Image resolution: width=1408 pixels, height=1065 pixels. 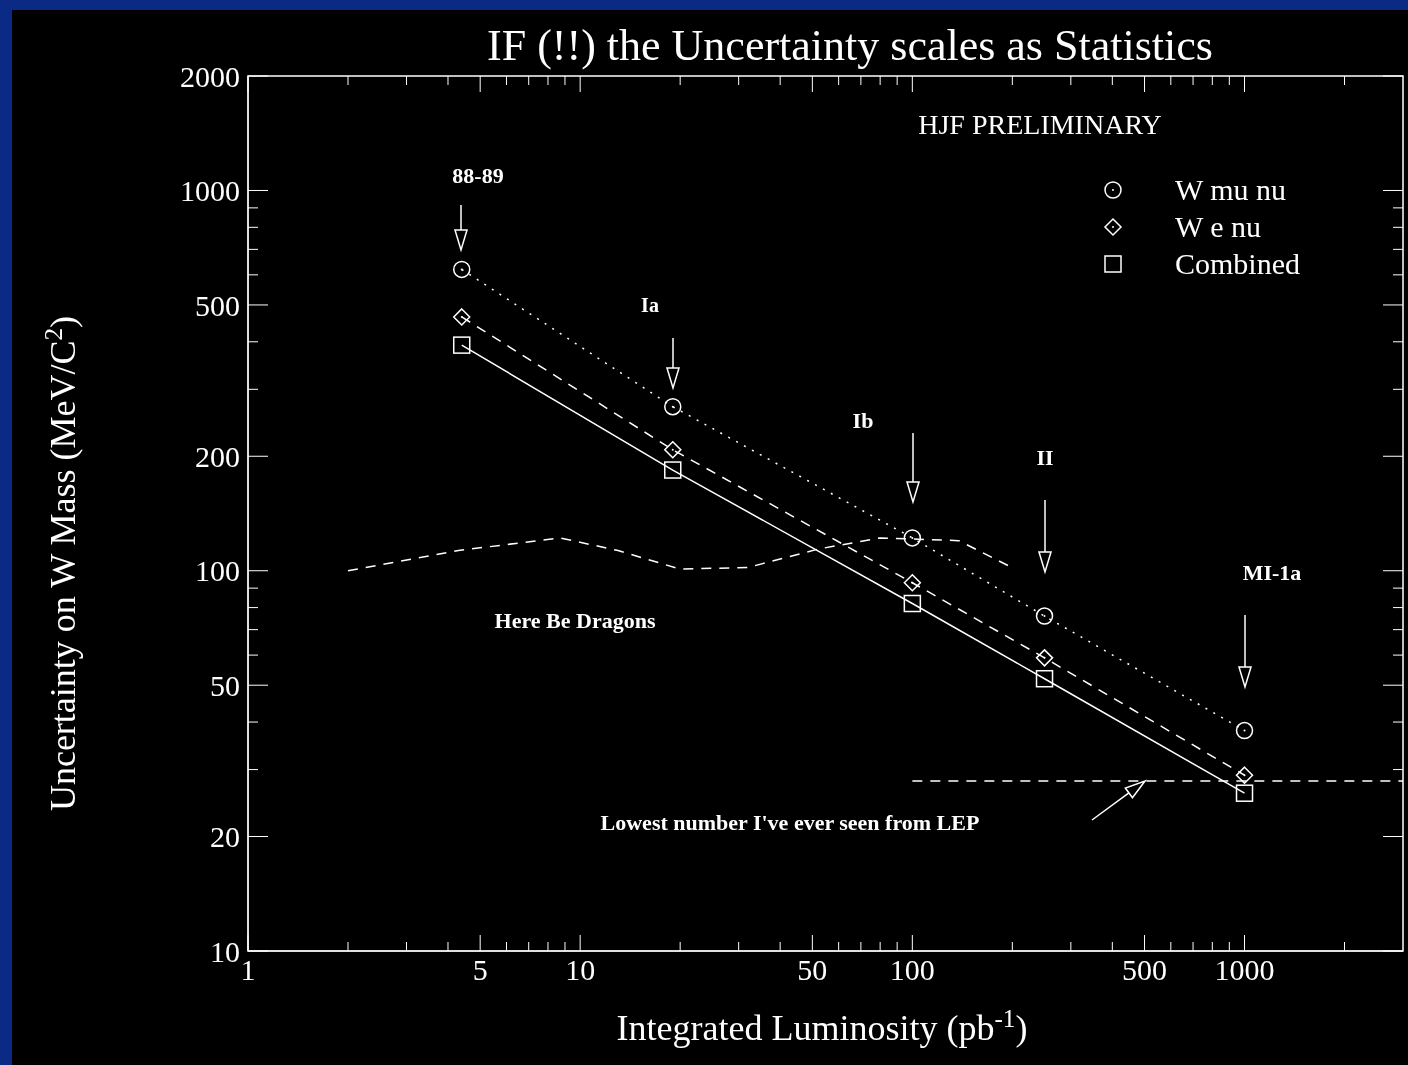 I want to click on legend-label: W e nu, so click(x=1218, y=226).